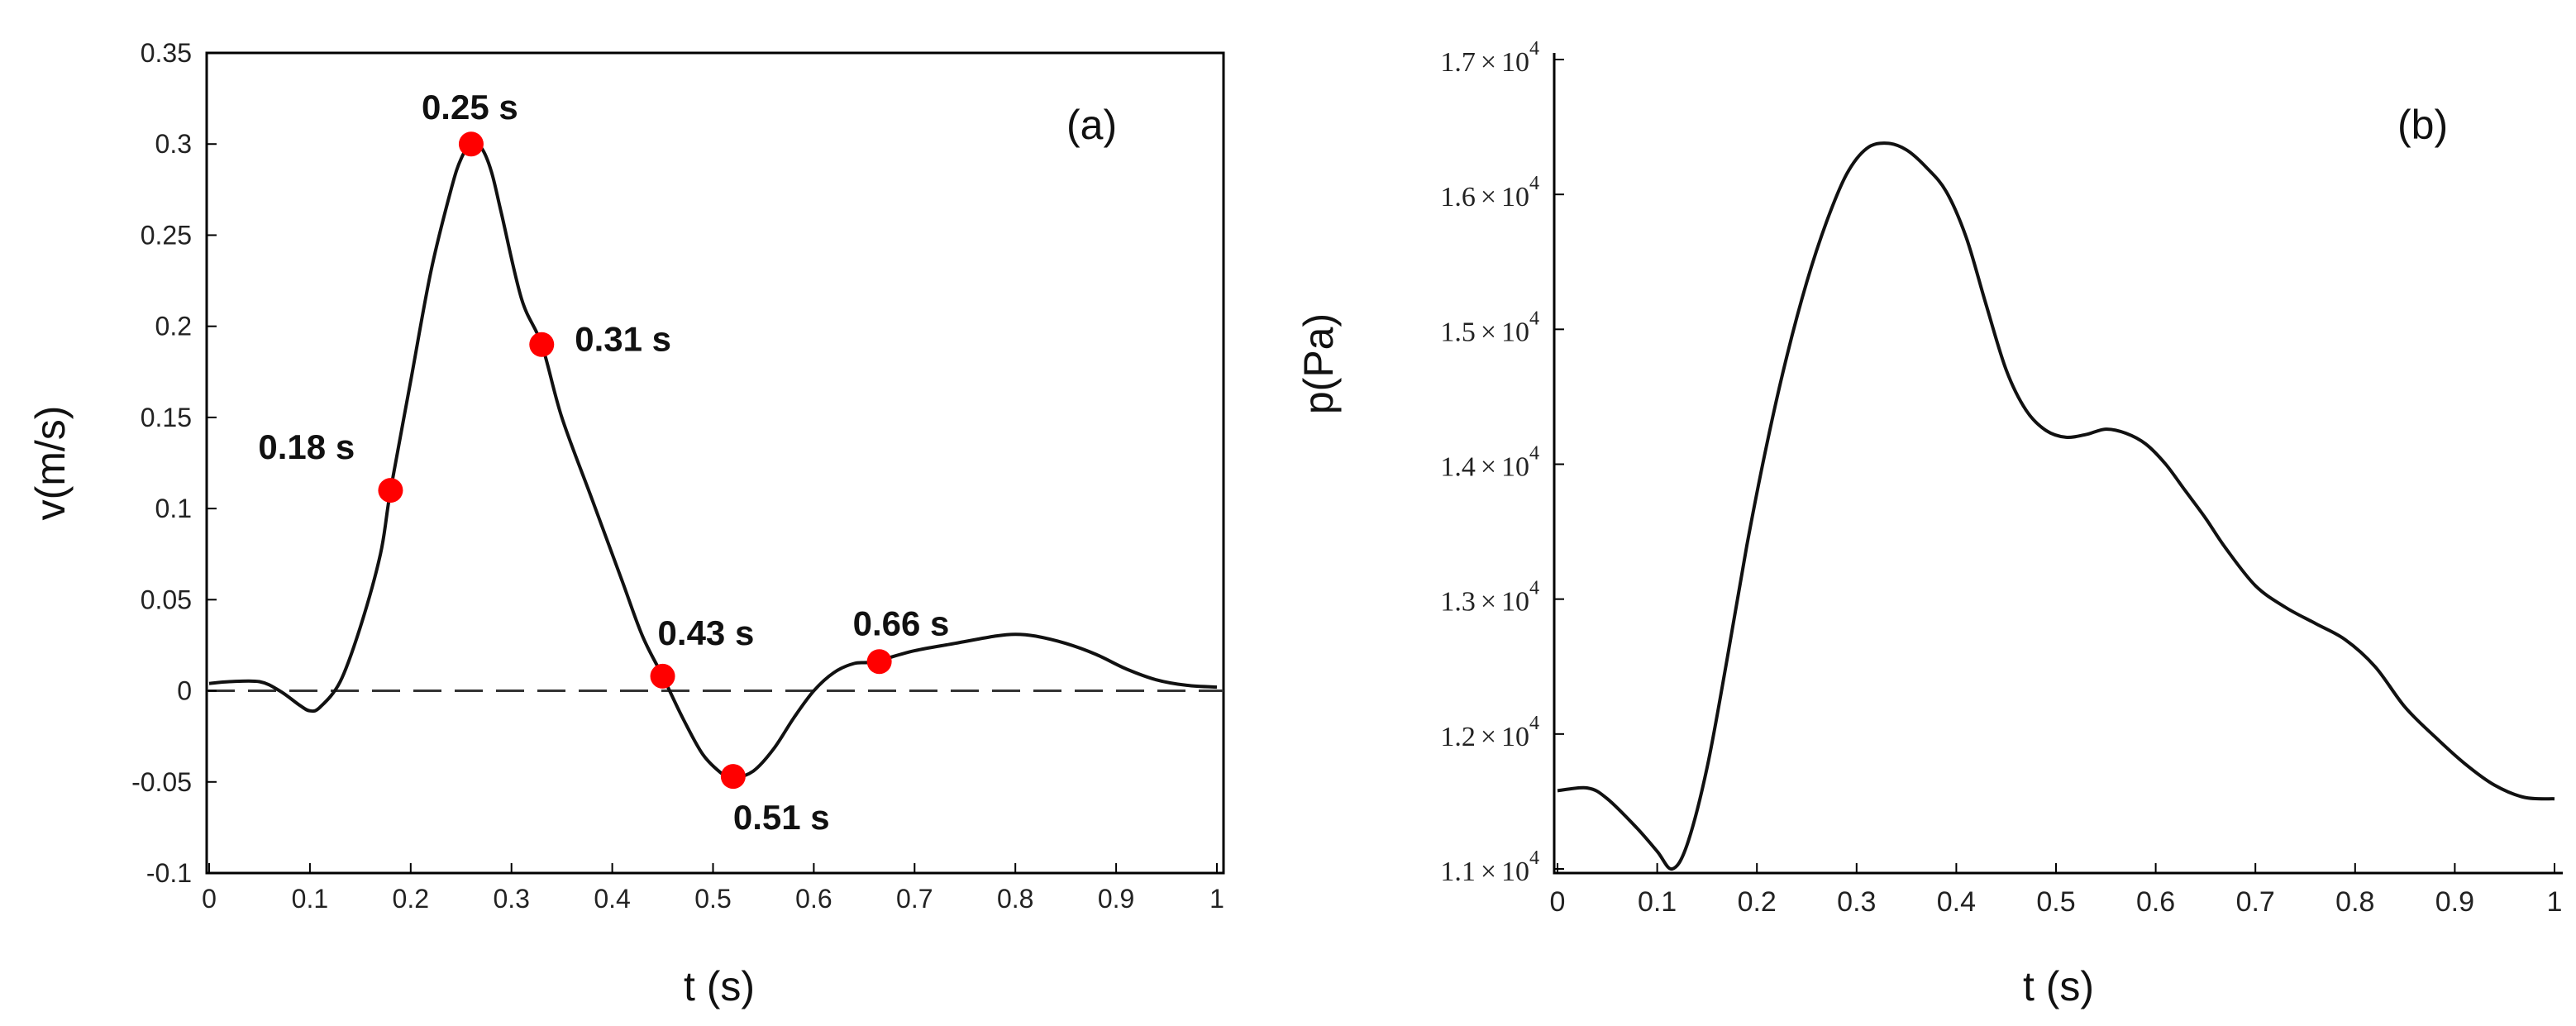 This screenshot has height=1026, width=2576. Describe the element at coordinates (2422, 125) in the screenshot. I see `chart-b-panel-label: (b)` at that location.